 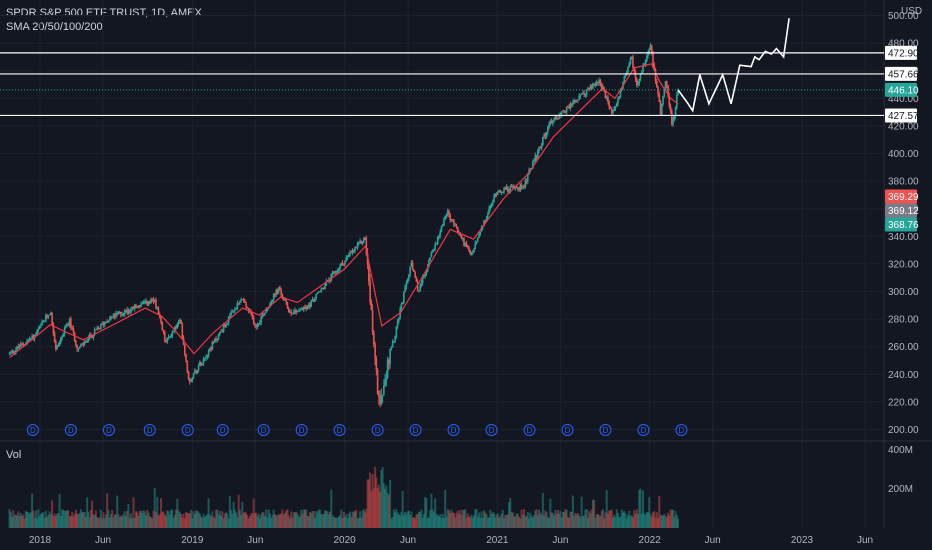 What do you see at coordinates (255, 540) in the screenshot?
I see `x-tick-label: Jun` at bounding box center [255, 540].